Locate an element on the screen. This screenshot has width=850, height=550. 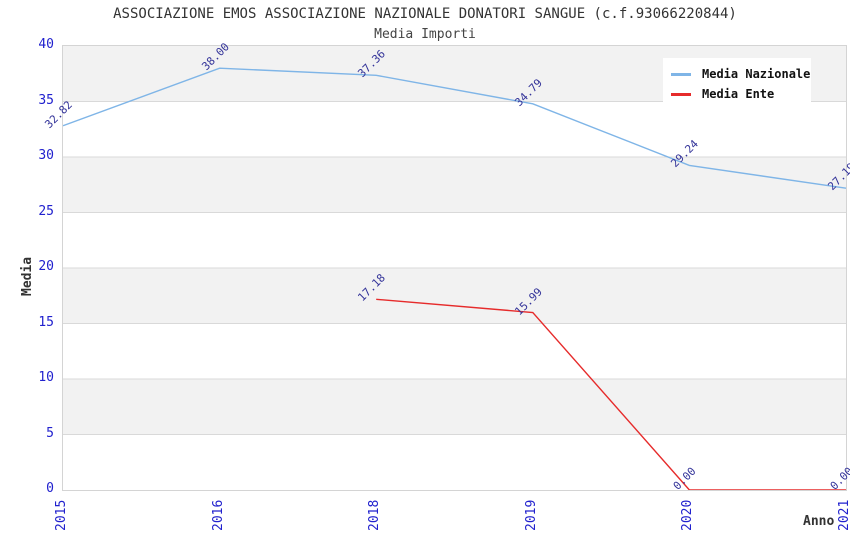
legend-item-media-ente: Media Ente is located at coordinates (737, 94).